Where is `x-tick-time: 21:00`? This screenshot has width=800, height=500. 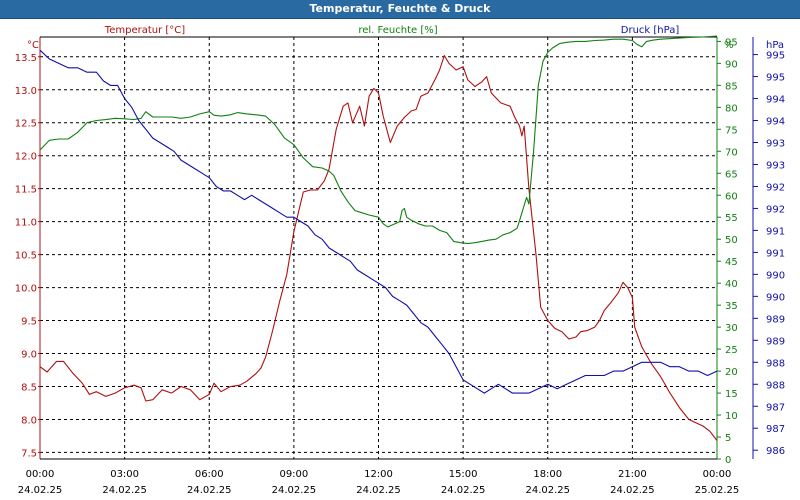
x-tick-time: 21:00 is located at coordinates (632, 474).